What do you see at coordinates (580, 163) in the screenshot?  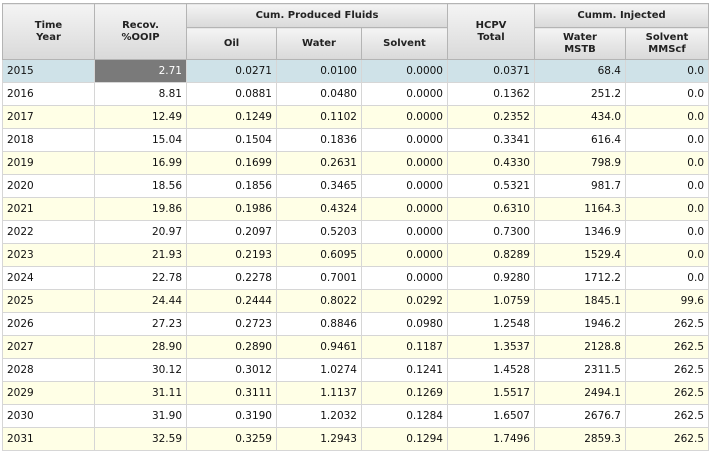 I see `cell-injected-water: 798.9` at bounding box center [580, 163].